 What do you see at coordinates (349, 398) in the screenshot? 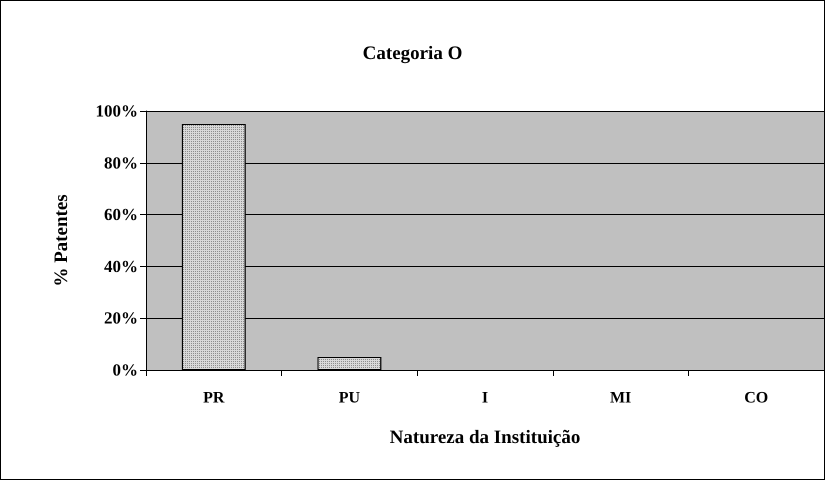
I see `x-tick-label: PU` at bounding box center [349, 398].